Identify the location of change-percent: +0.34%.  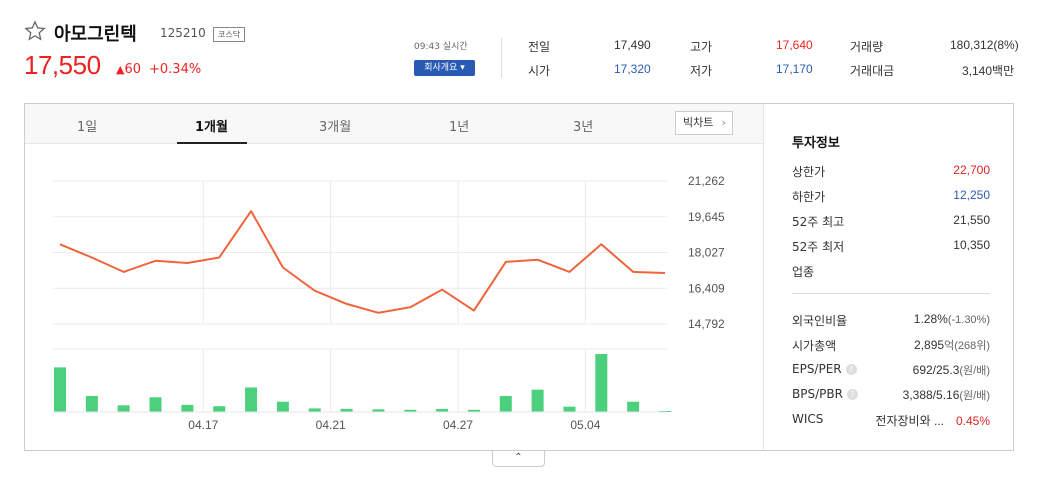
(175, 69).